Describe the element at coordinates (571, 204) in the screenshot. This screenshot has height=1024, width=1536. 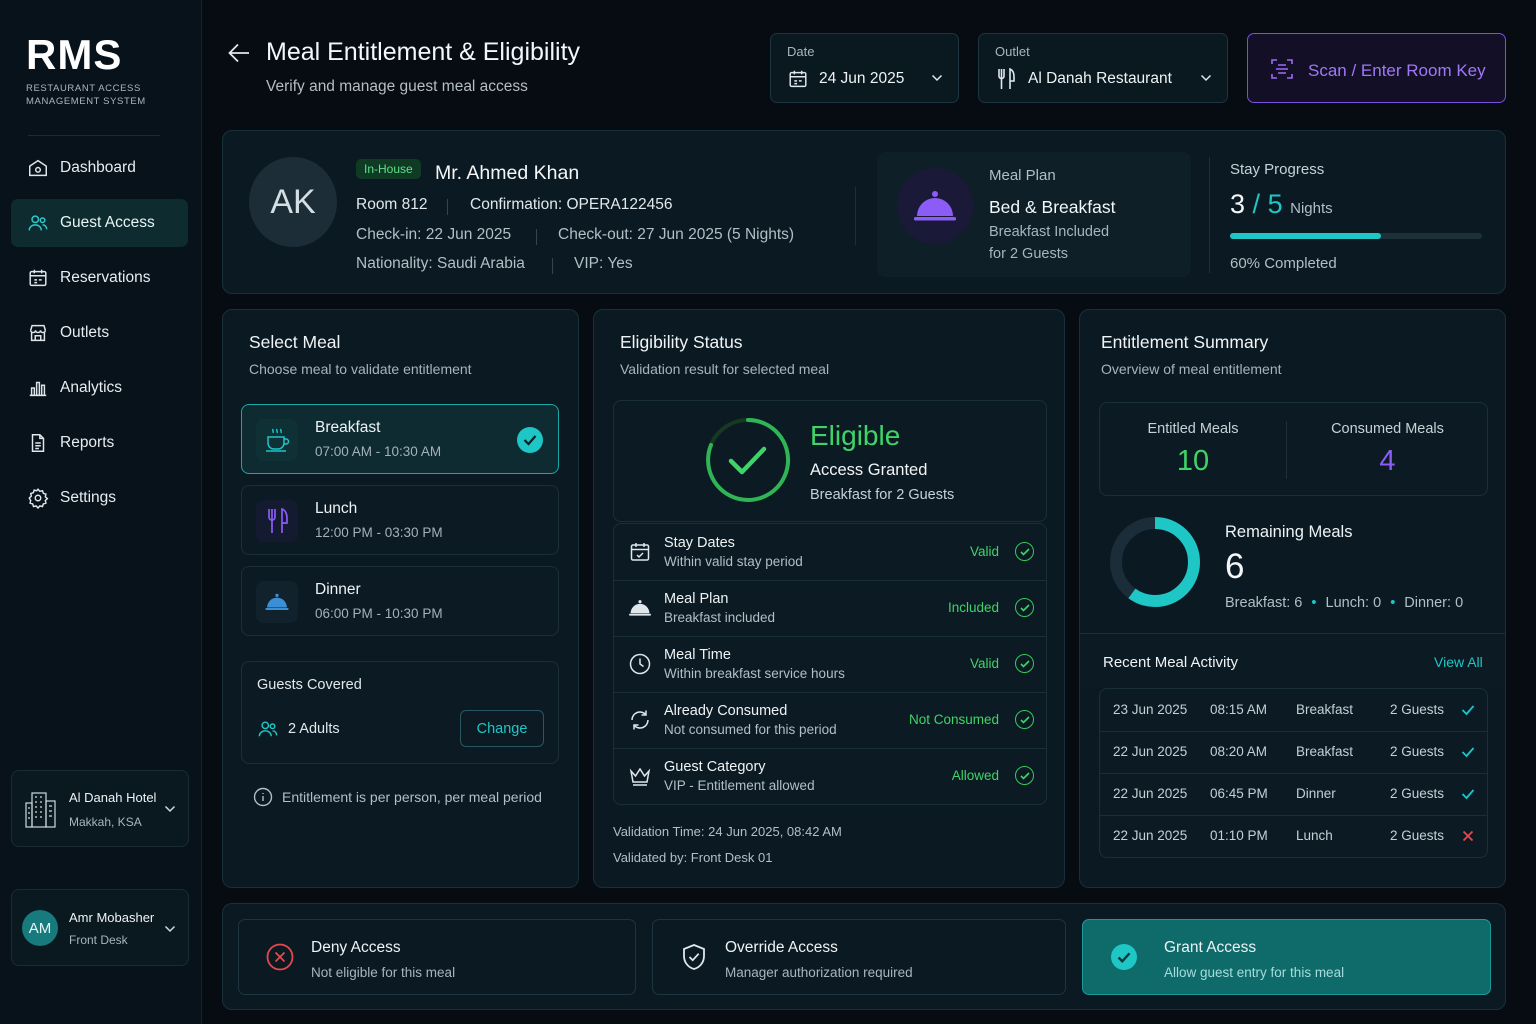
I see `confirmation-number: Confirmation: OPERA122456` at that location.